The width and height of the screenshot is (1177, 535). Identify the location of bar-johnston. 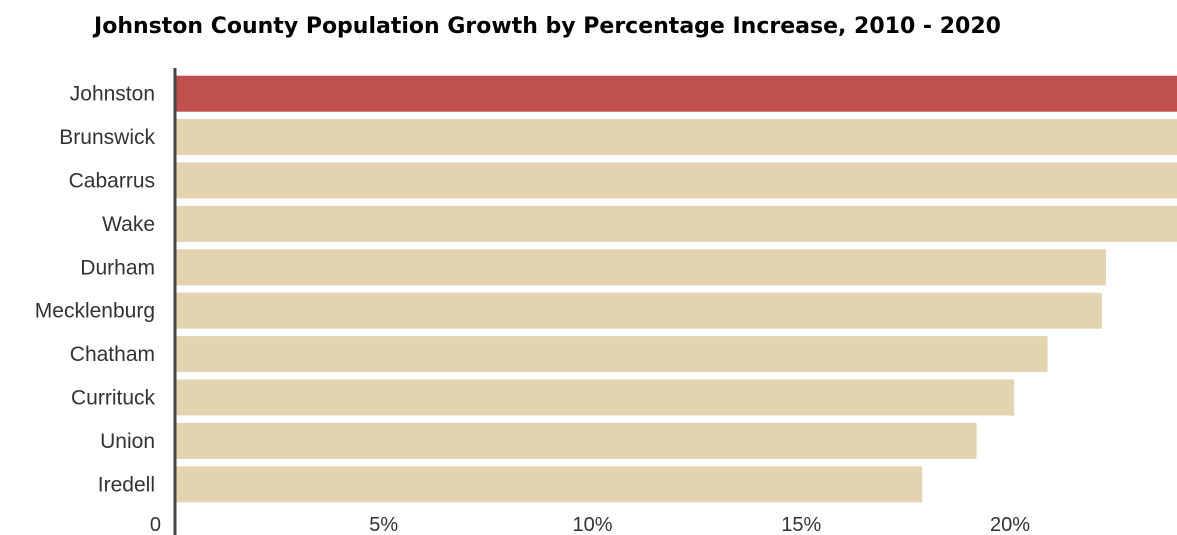
(676, 93).